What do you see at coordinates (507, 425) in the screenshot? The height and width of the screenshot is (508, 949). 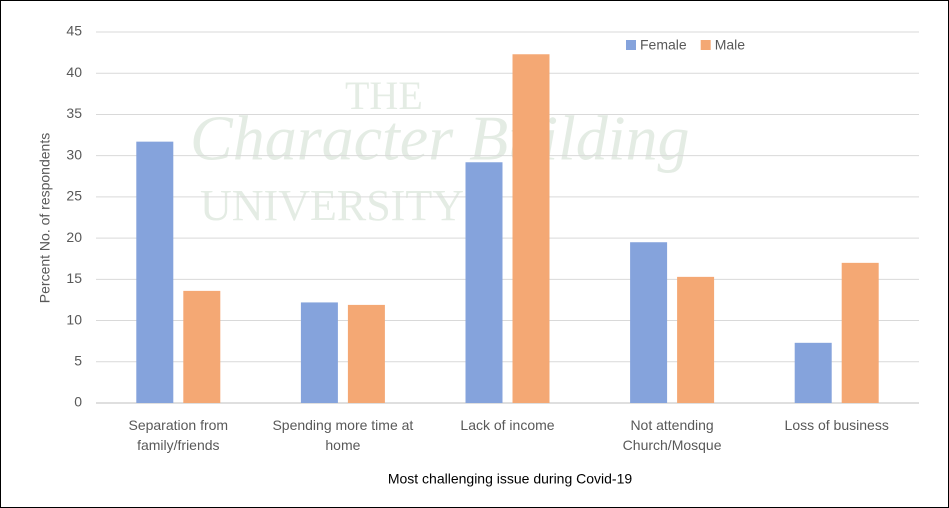 I see `x-tick-label: Lack of income` at bounding box center [507, 425].